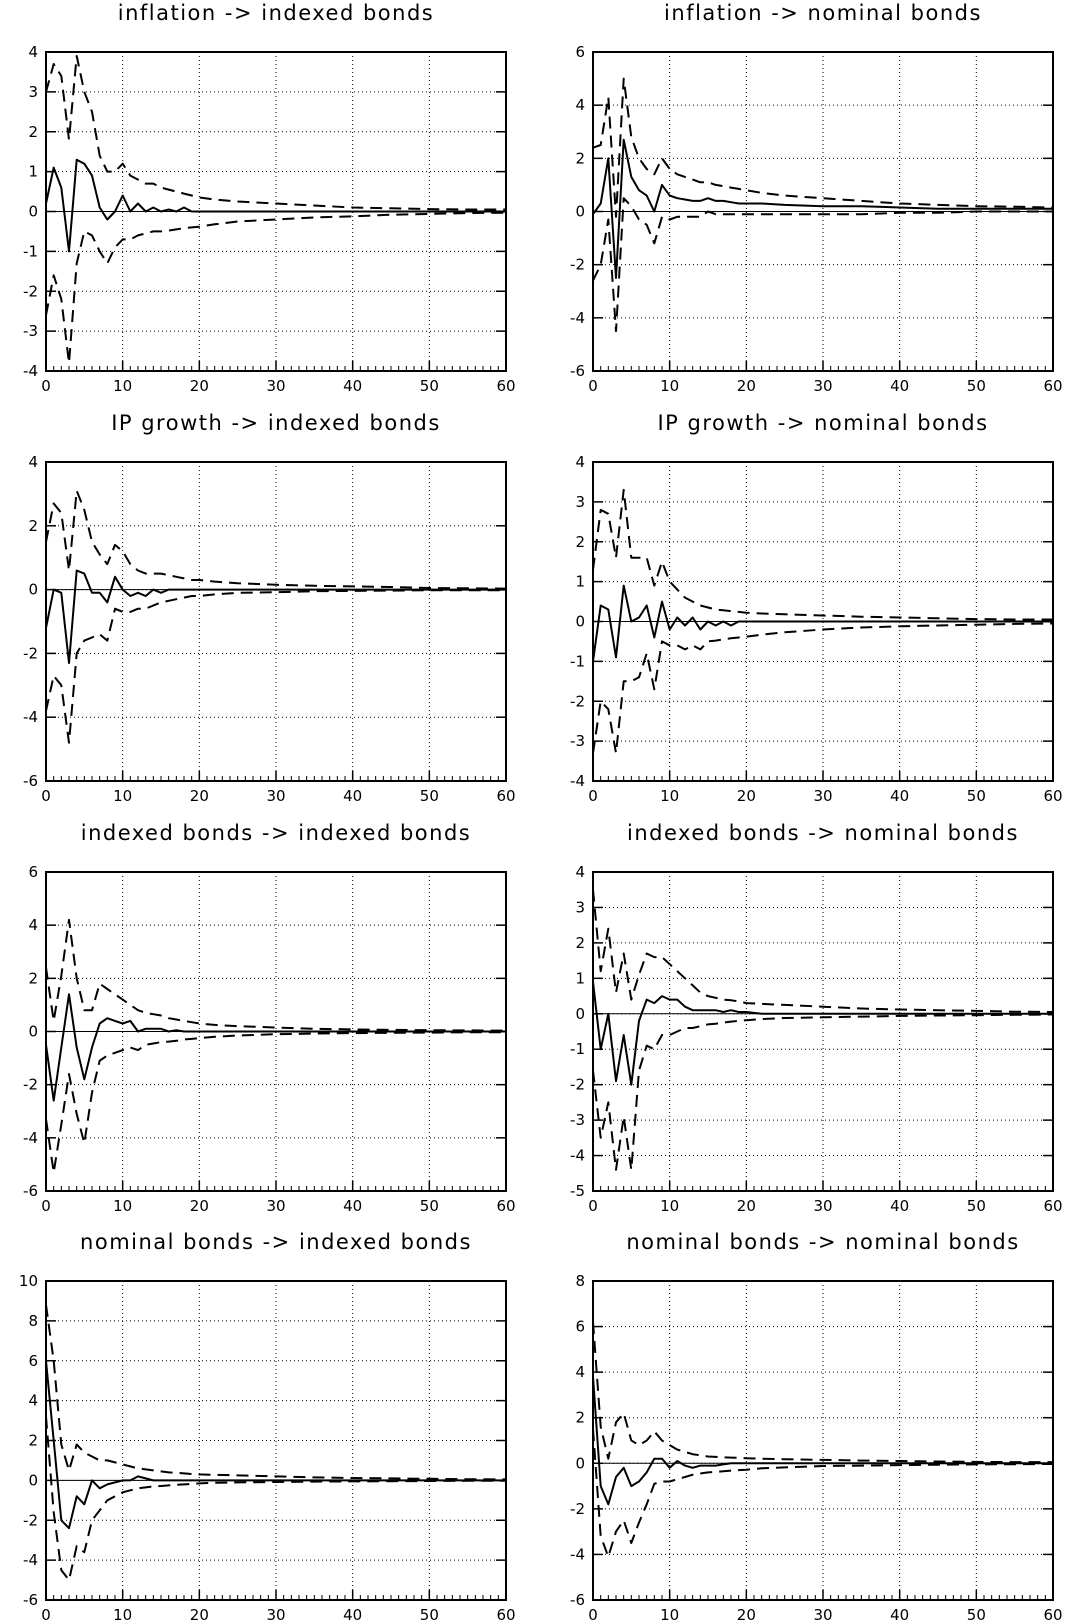  Describe the element at coordinates (822, 1242) in the screenshot. I see `chart-title: nominal bonds -> nominal bonds` at that location.